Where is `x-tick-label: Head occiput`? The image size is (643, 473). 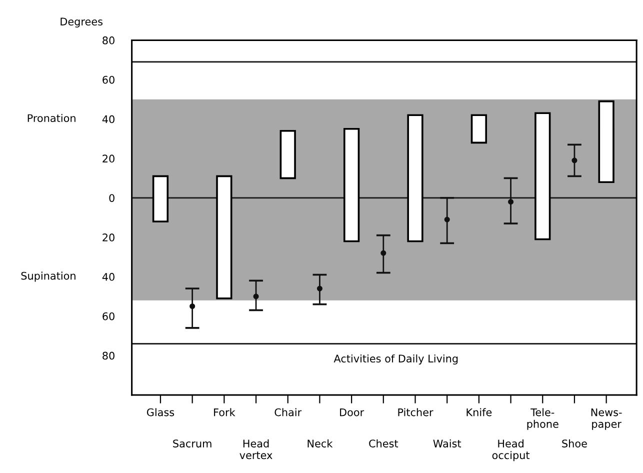
x-tick-label: Head occiput is located at coordinates (511, 450).